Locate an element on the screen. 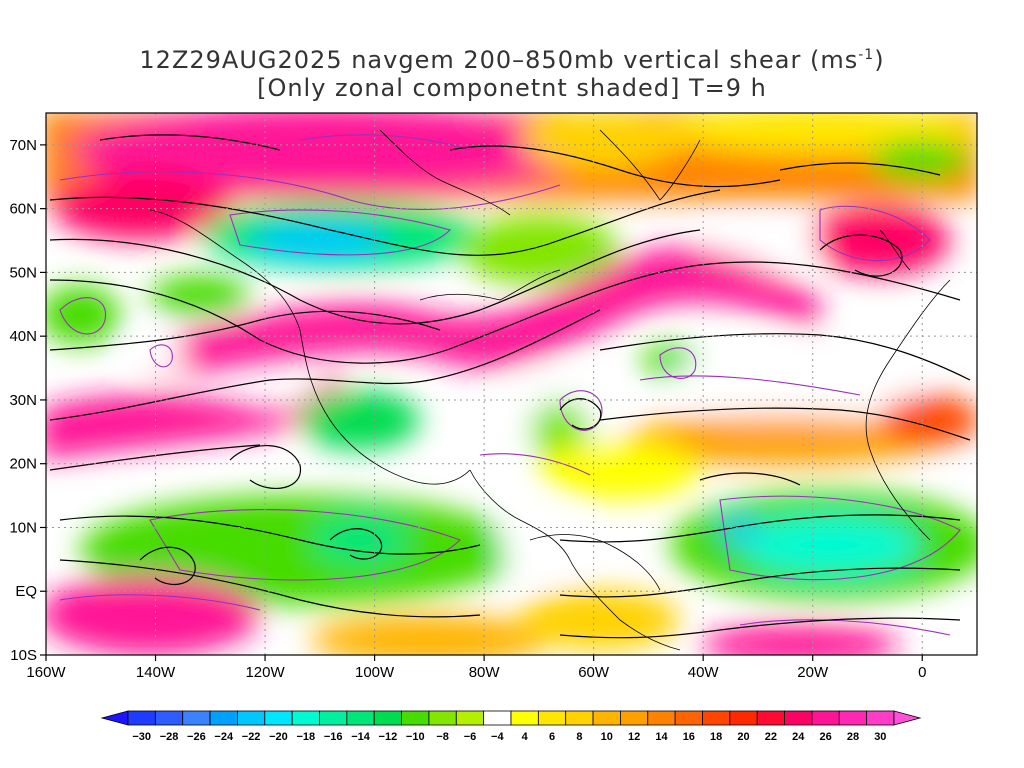 This screenshot has width=1024, height=768. colorbar-label: −18 is located at coordinates (305, 737).